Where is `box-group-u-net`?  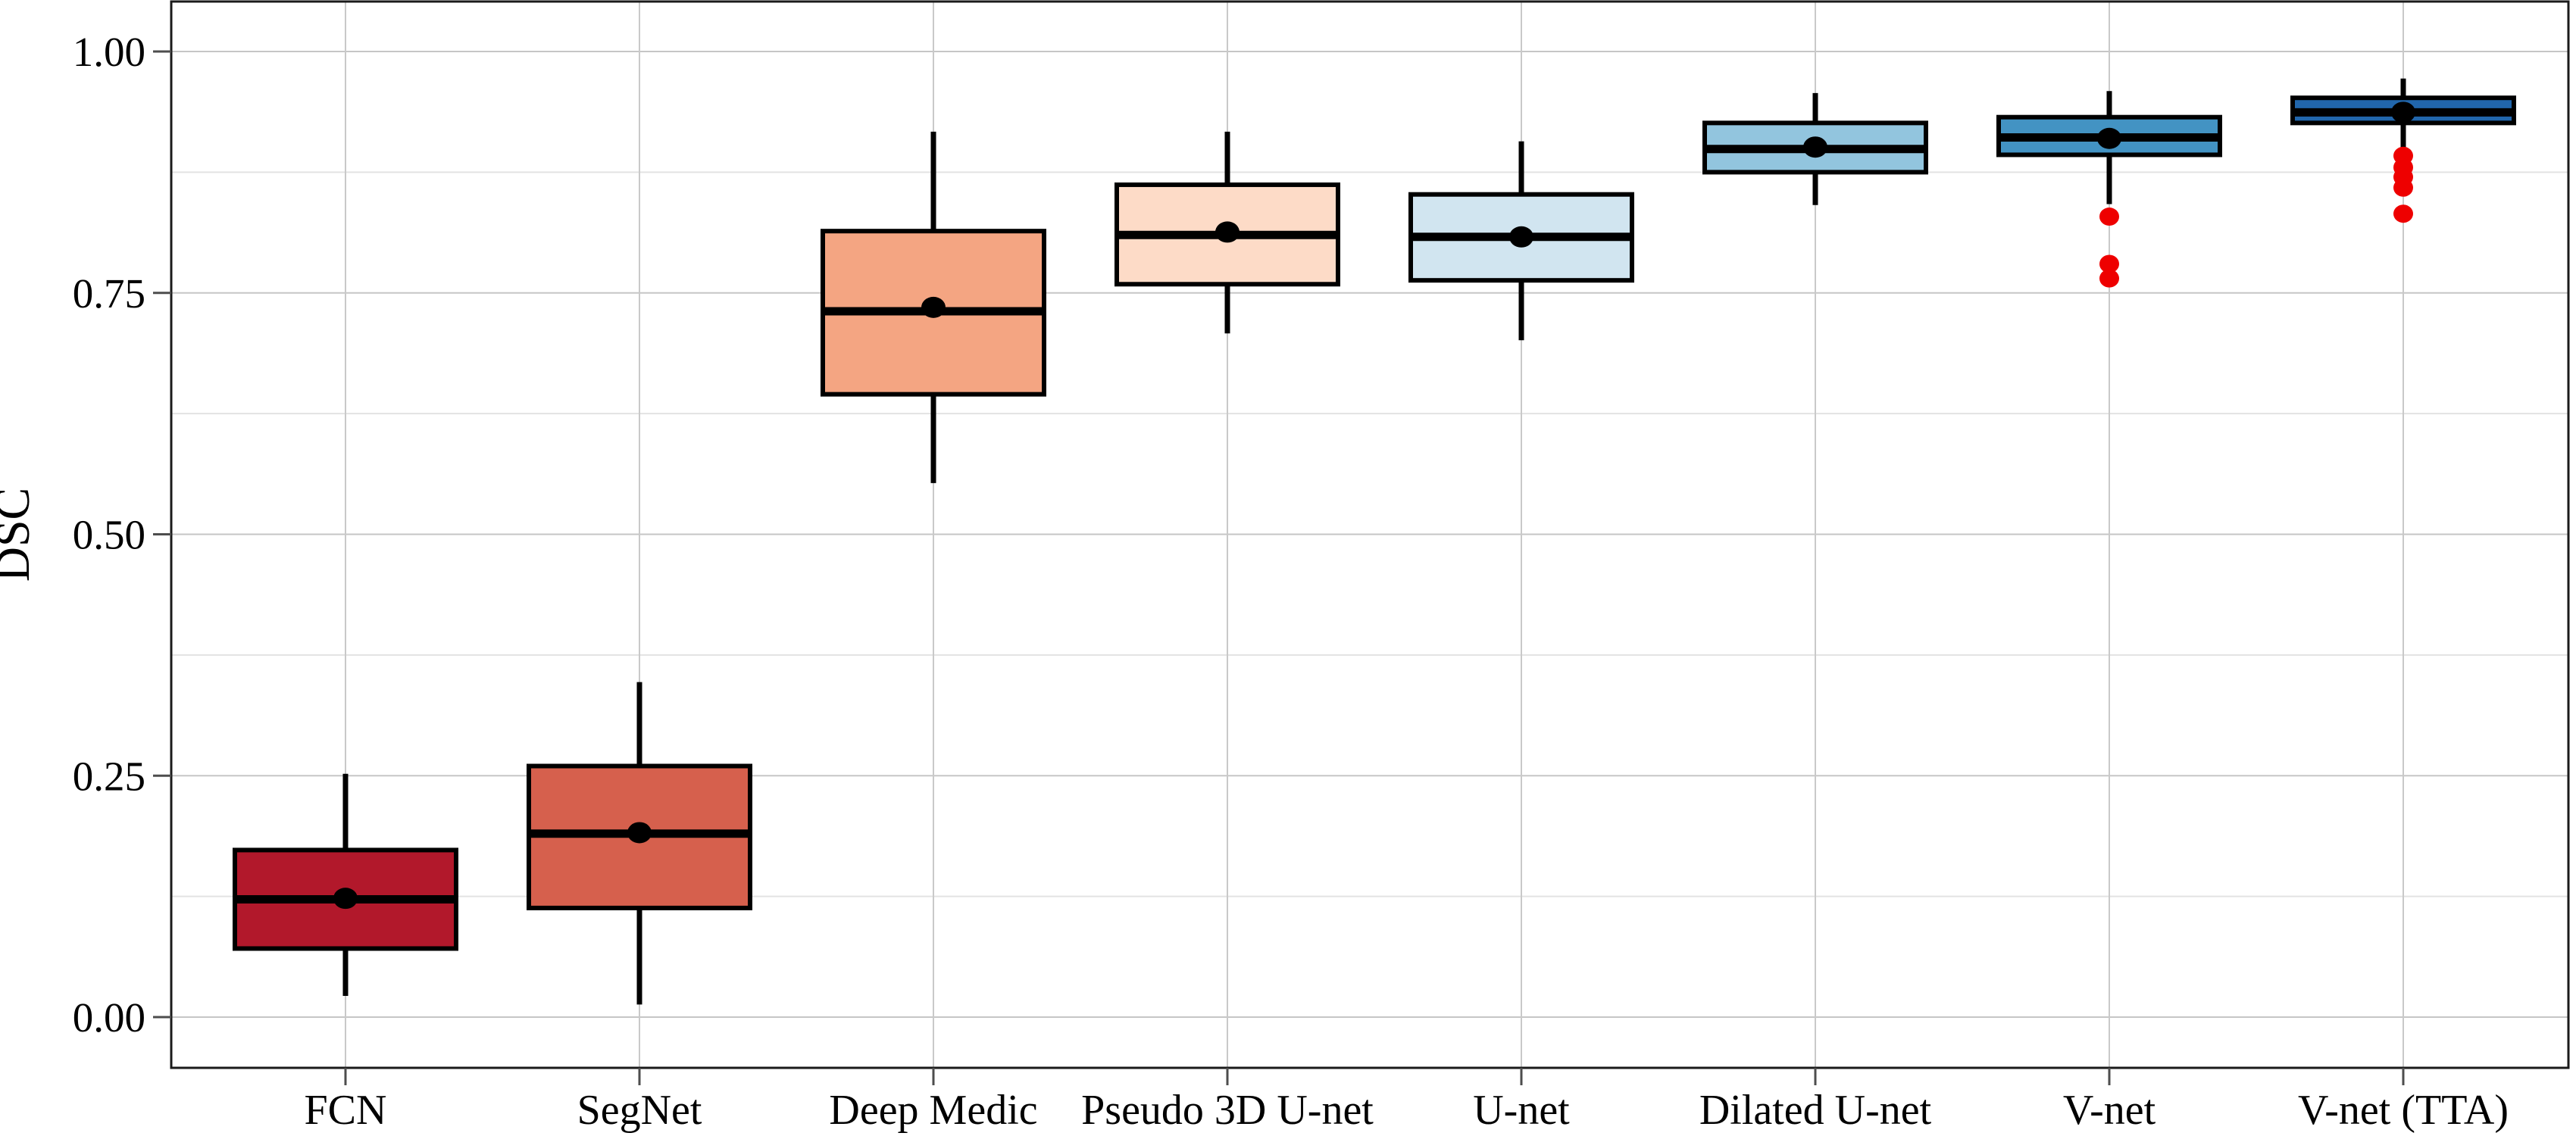 box-group-u-net is located at coordinates (1521, 241).